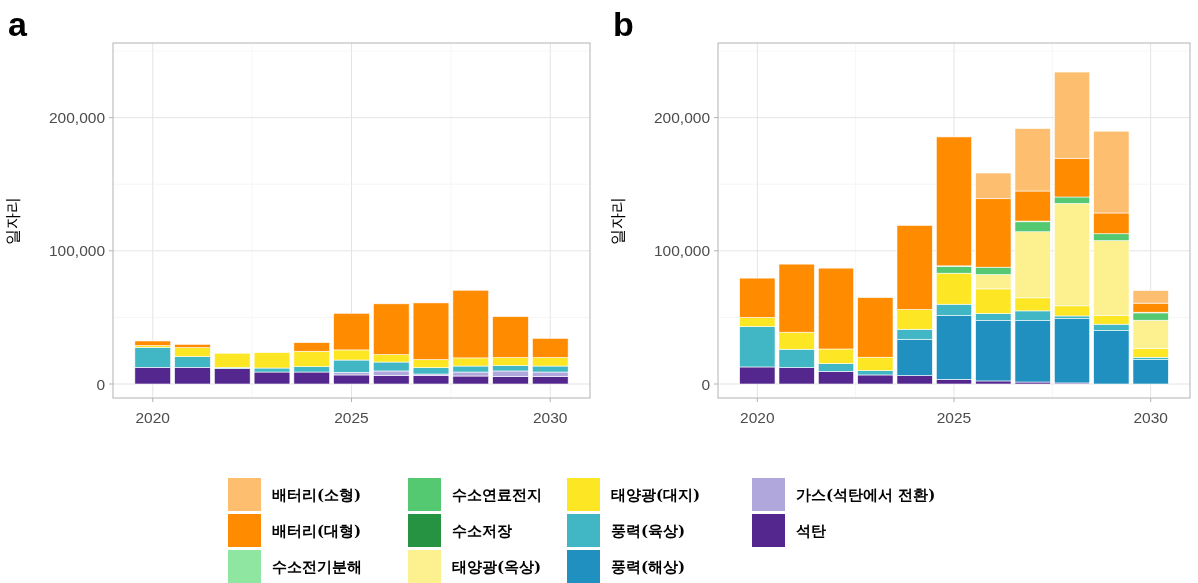 The image size is (1198, 583). Describe the element at coordinates (497, 495) in the screenshot. I see `legend-label: 수소연료전지` at that location.